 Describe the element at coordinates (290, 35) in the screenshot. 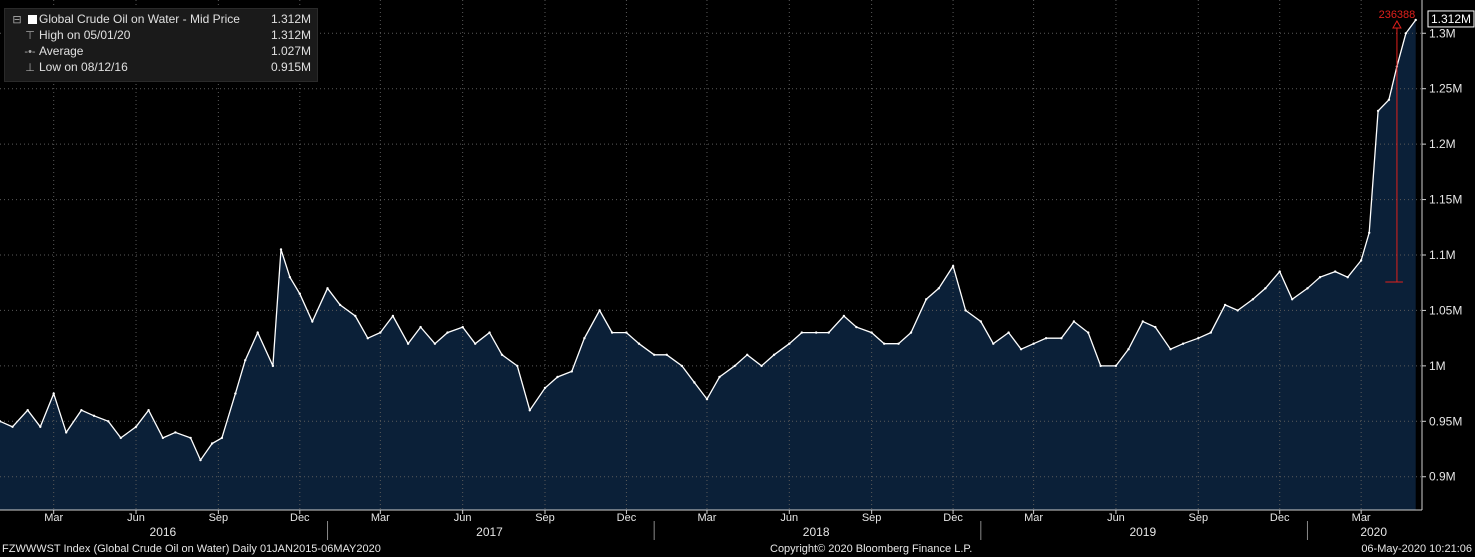

I see `legend-high-value: 1.312M` at that location.